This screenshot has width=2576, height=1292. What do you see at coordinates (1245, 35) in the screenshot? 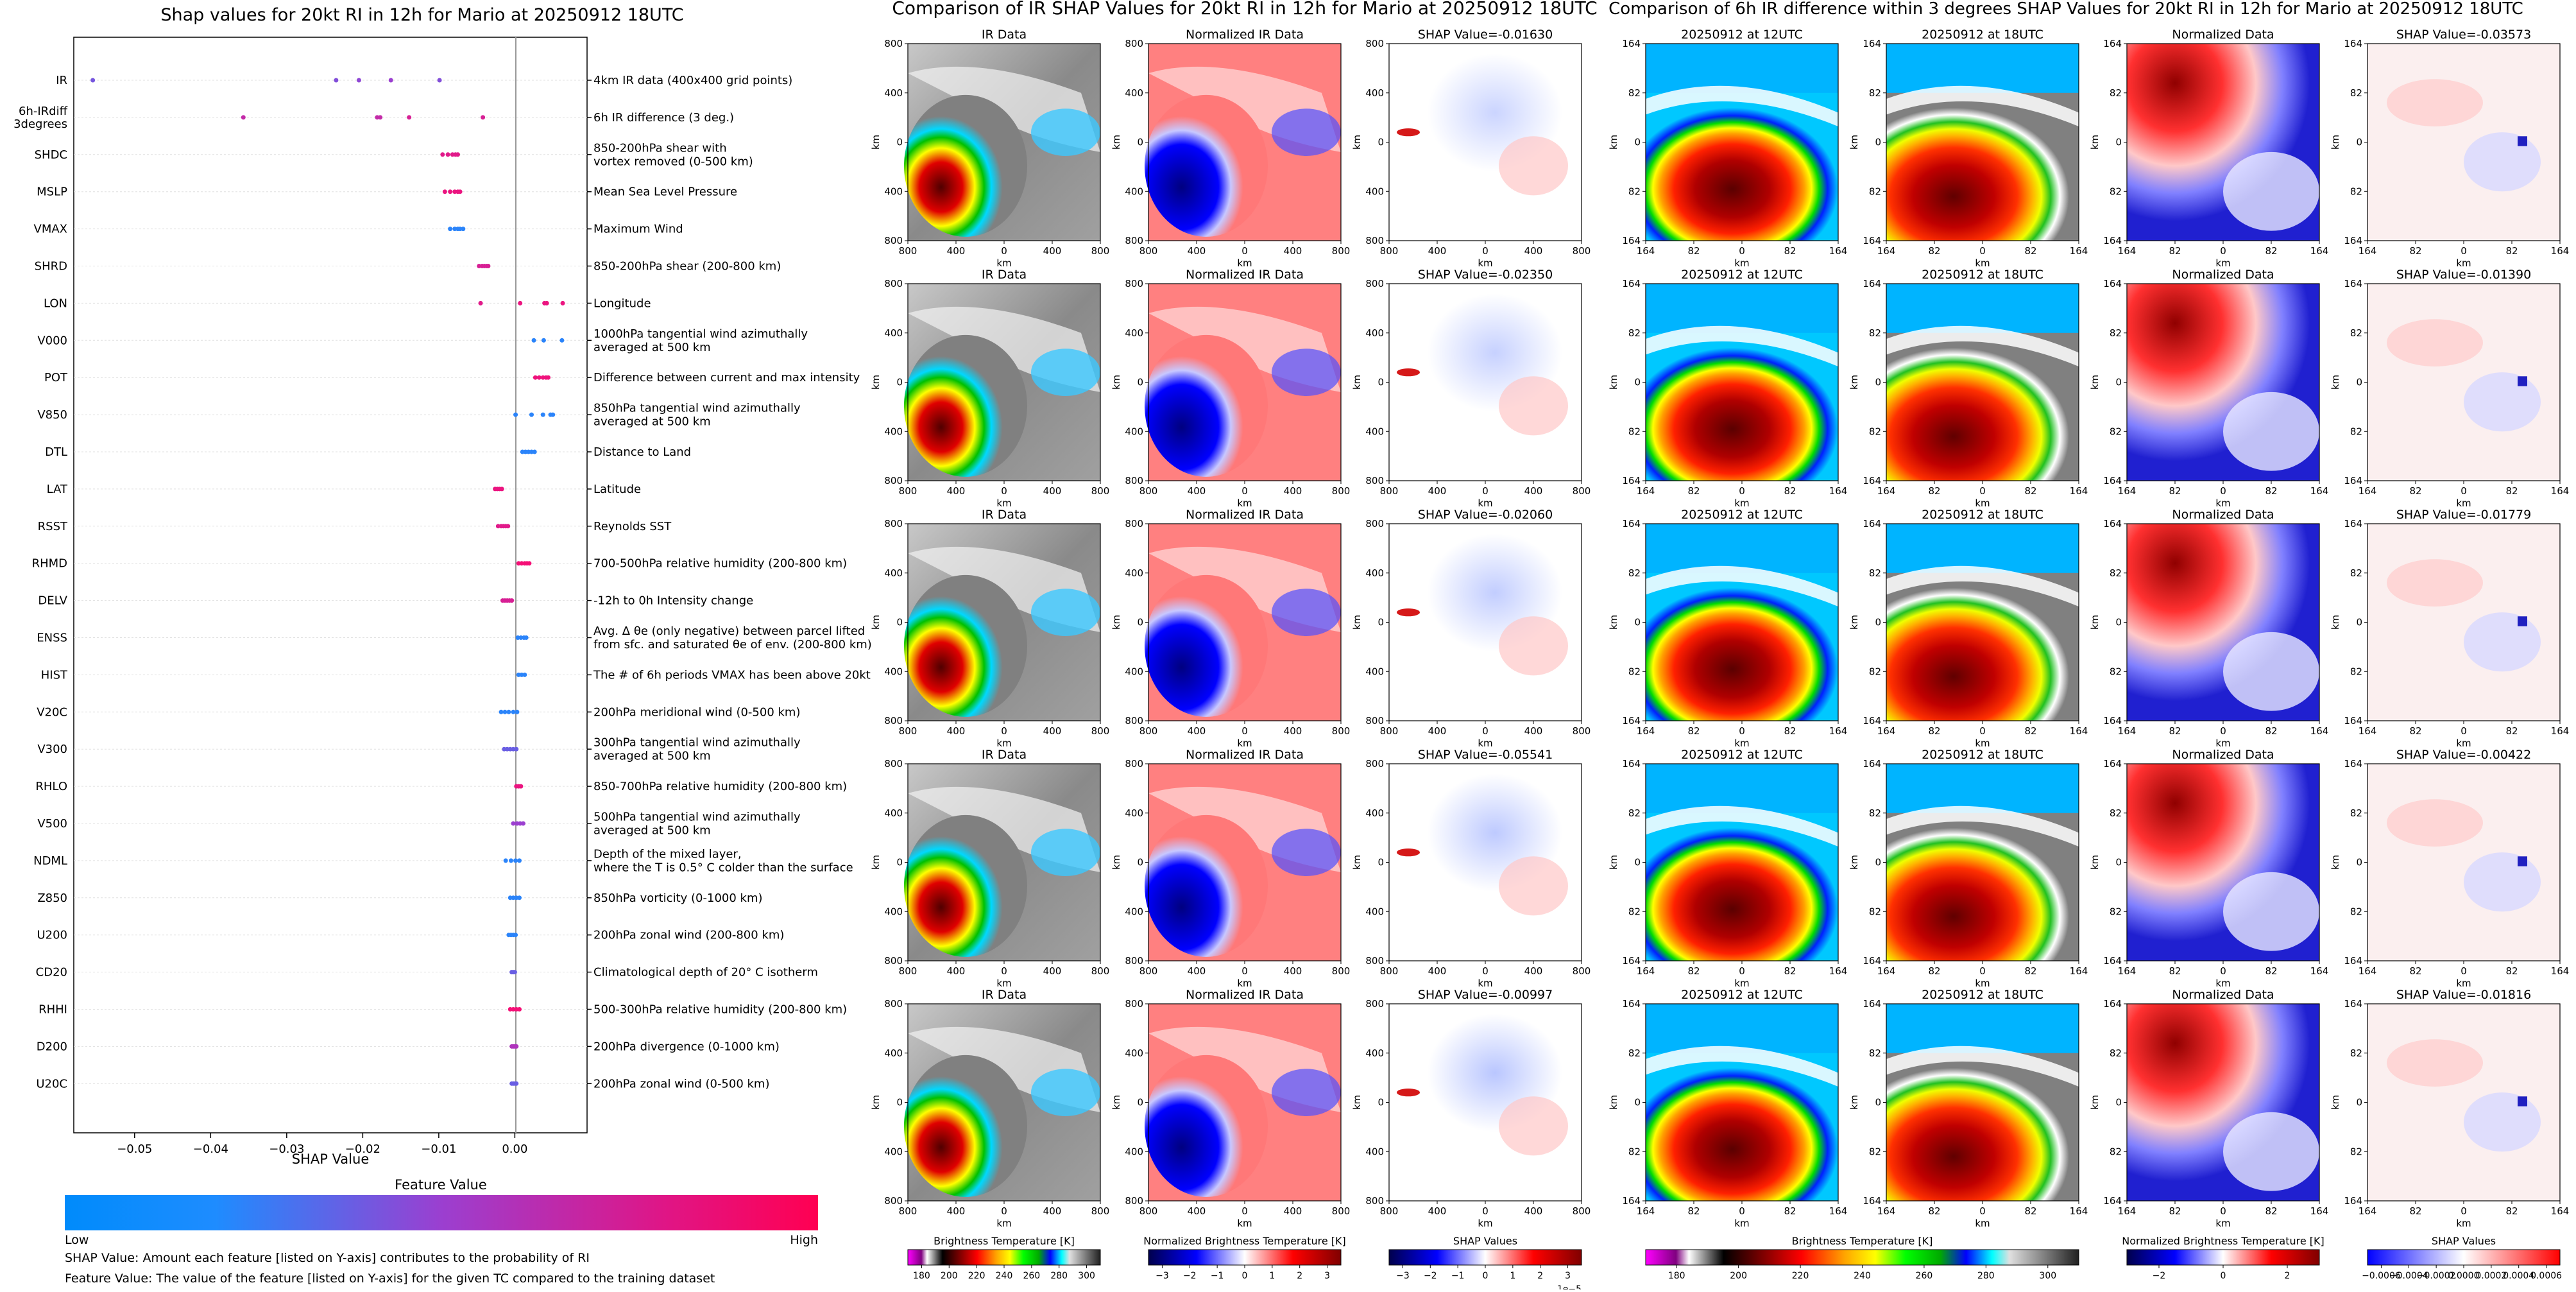
I see `ir-panel-title: Normalized IR Data` at bounding box center [1245, 35].